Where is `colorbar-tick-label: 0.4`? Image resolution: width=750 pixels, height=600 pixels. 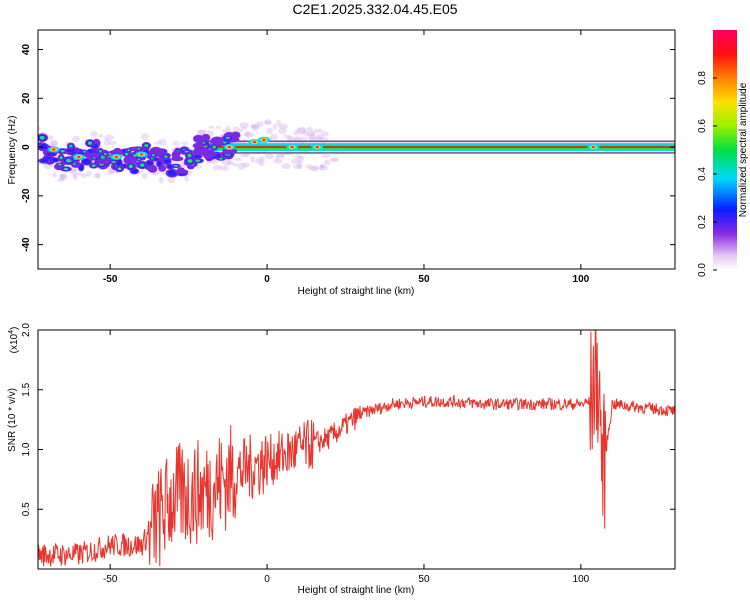
colorbar-tick-label: 0.4 is located at coordinates (702, 174).